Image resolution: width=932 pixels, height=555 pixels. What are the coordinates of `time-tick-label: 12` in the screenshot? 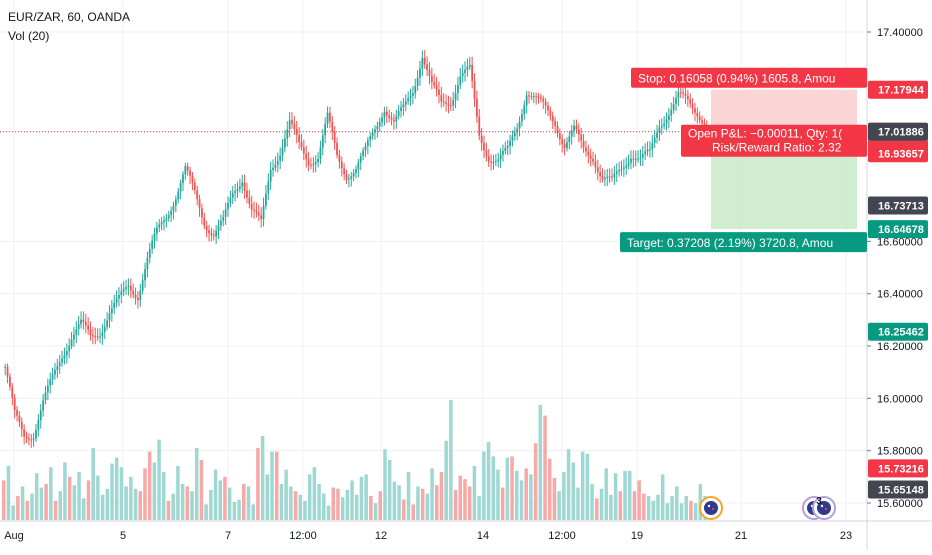 It's located at (381, 536).